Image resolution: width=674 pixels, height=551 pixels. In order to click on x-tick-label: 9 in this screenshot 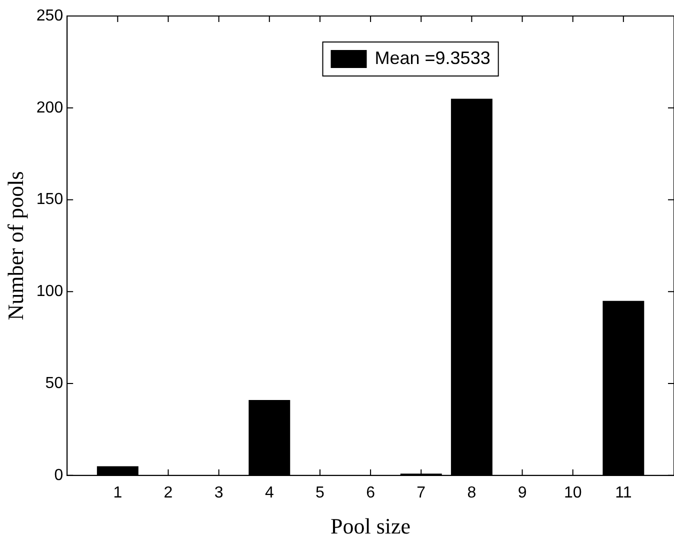, I will do `click(522, 493)`.